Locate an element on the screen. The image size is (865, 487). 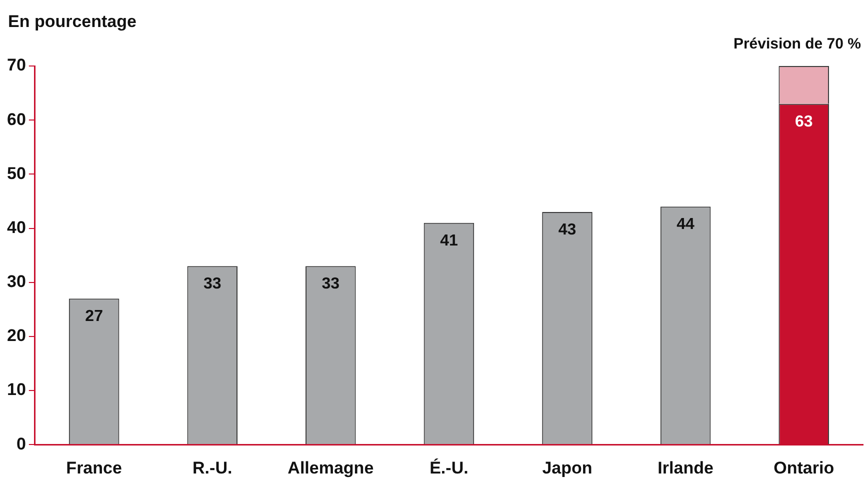
x-tick-label: Allemagne is located at coordinates (331, 468).